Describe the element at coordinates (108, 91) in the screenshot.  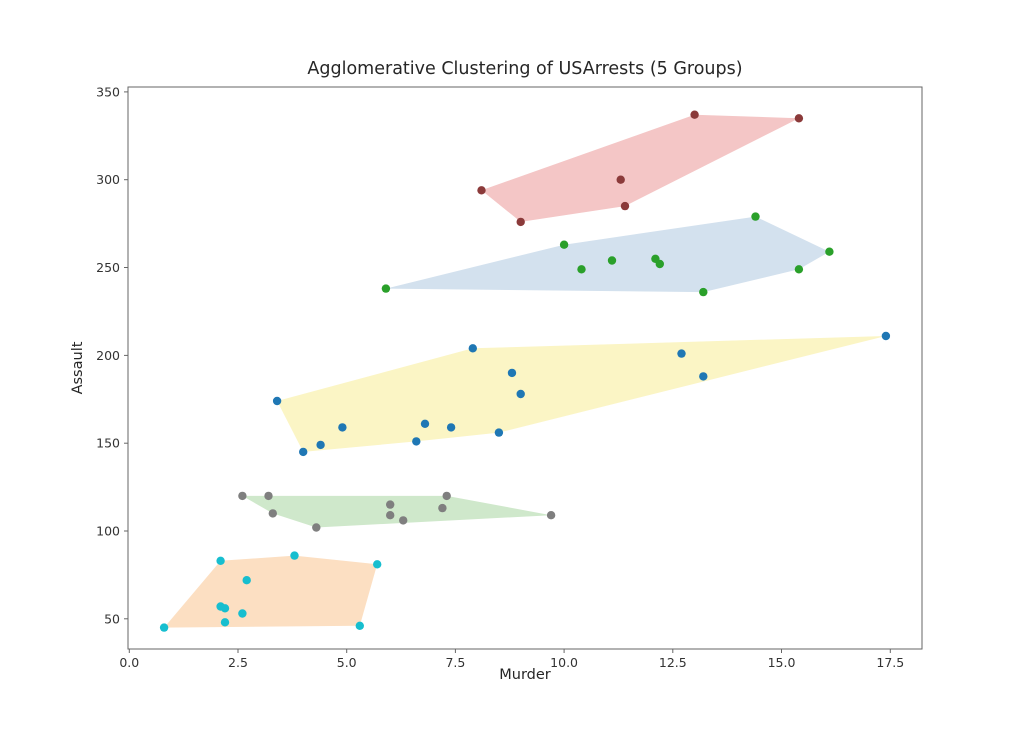
I see `y-tick-label: 350` at that location.